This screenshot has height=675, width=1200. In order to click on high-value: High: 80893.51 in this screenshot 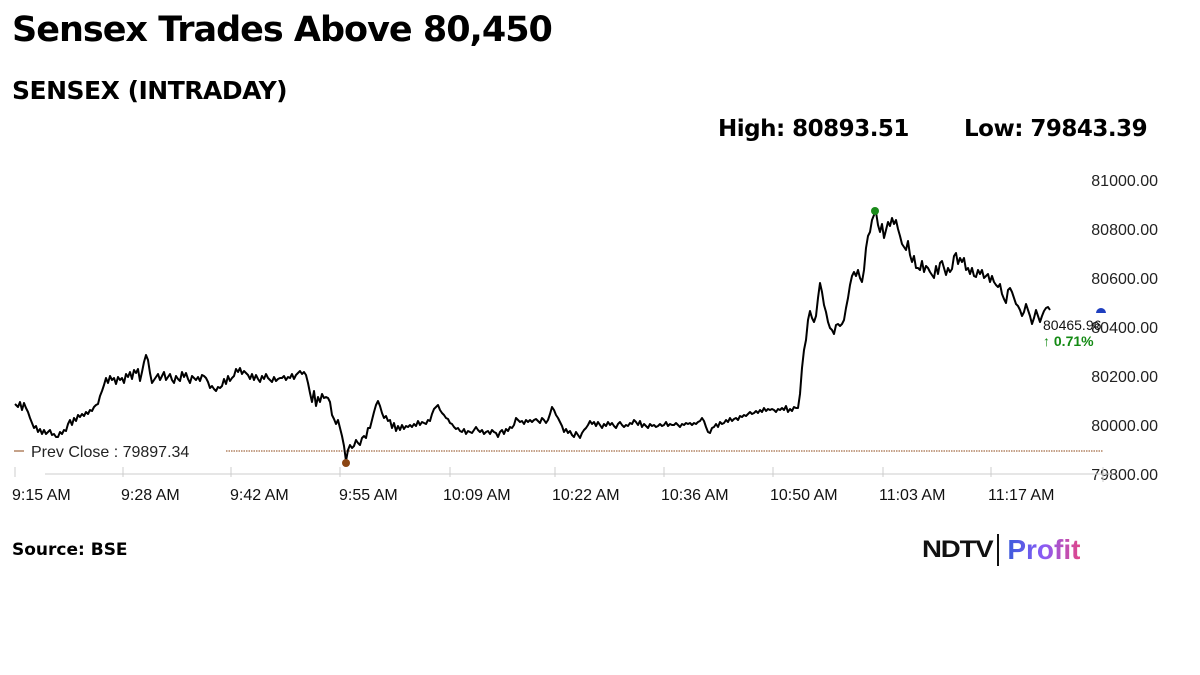, I will do `click(813, 129)`.